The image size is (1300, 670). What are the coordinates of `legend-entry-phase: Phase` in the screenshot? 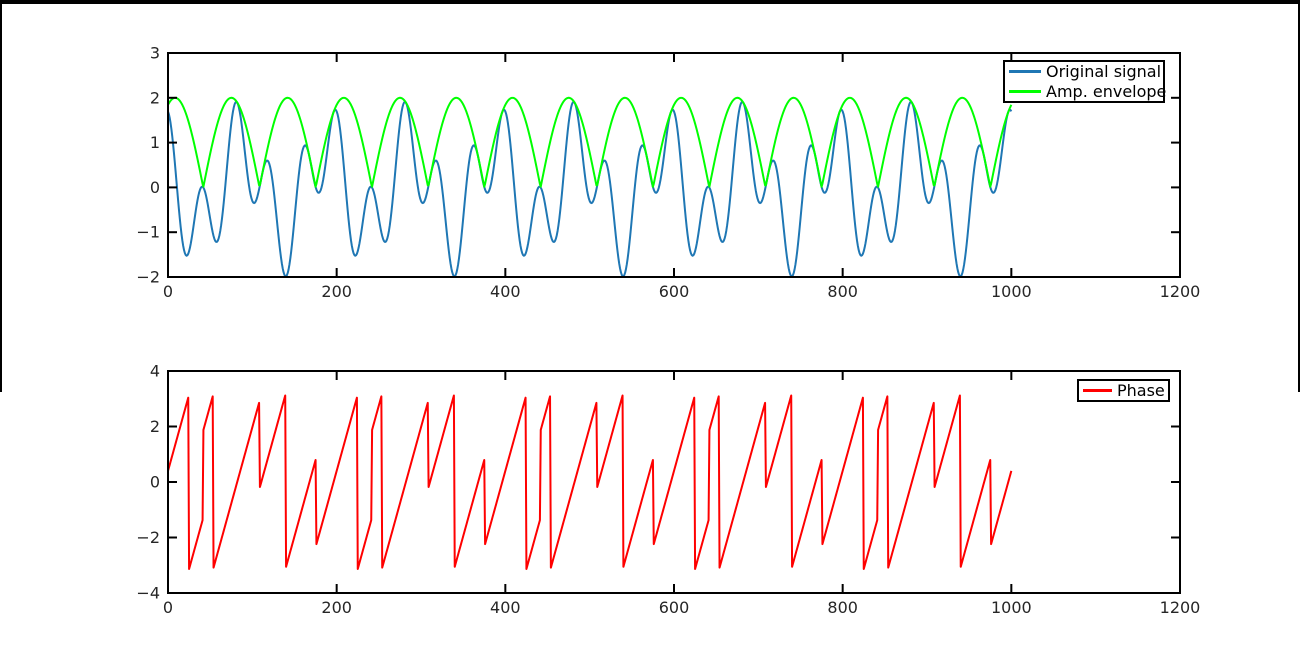 It's located at (1124, 390).